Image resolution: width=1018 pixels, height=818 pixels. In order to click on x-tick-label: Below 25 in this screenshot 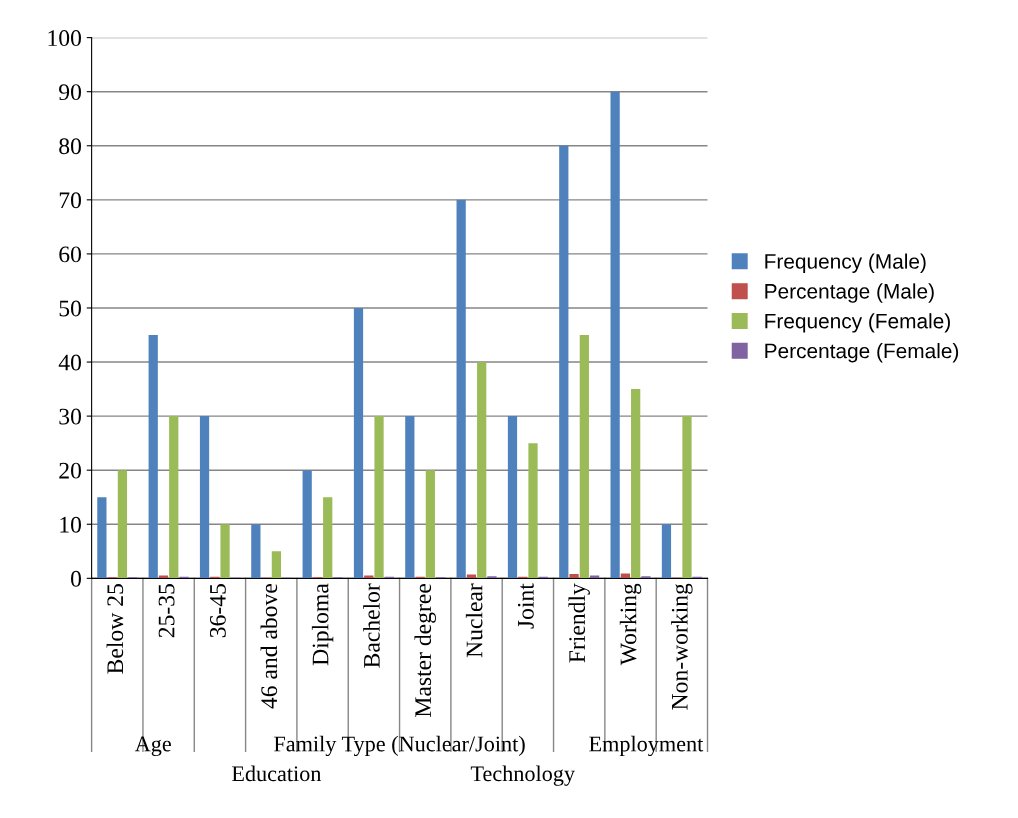, I will do `click(115, 629)`.